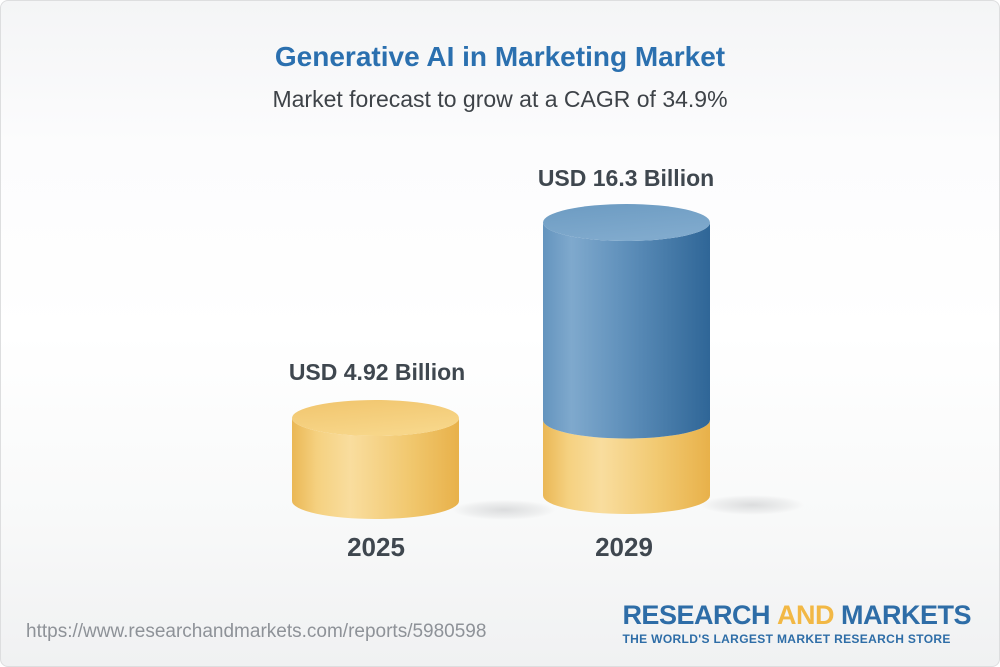 The height and width of the screenshot is (667, 1000). Describe the element at coordinates (626, 330) in the screenshot. I see `bar-2029-growth-segment` at that location.